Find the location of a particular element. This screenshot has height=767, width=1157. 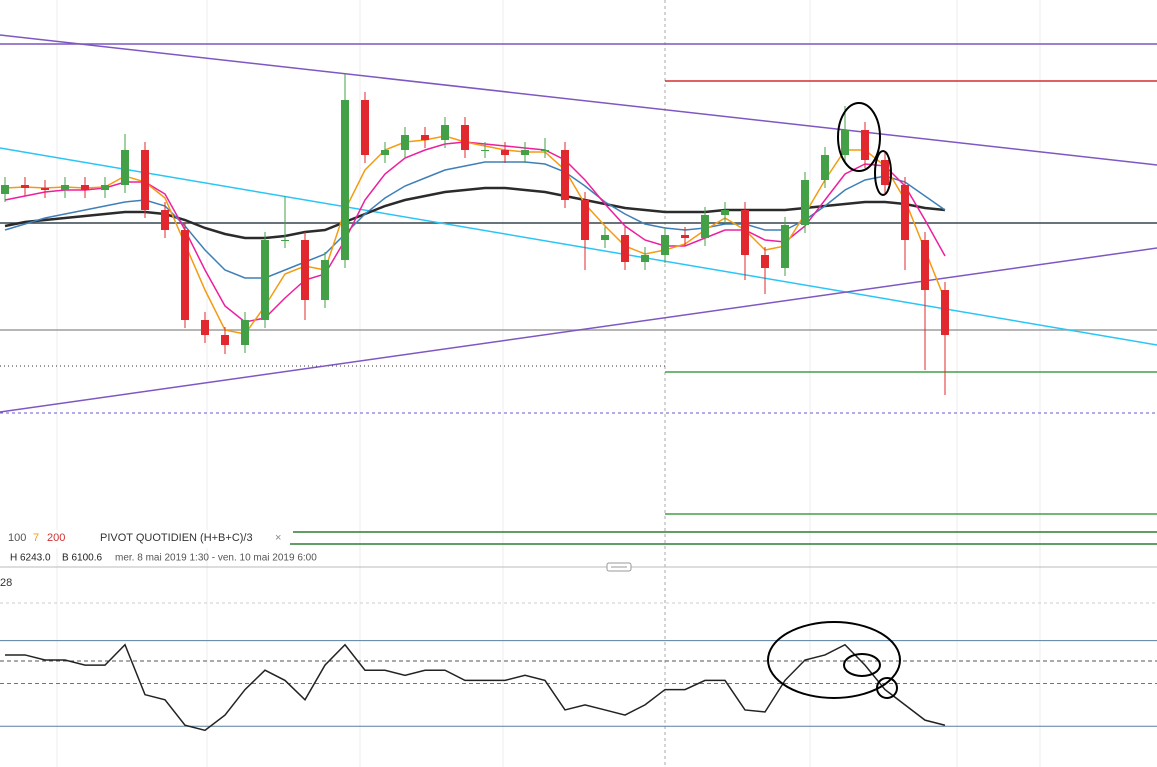

legend-bg is located at coordinates (145, 539).